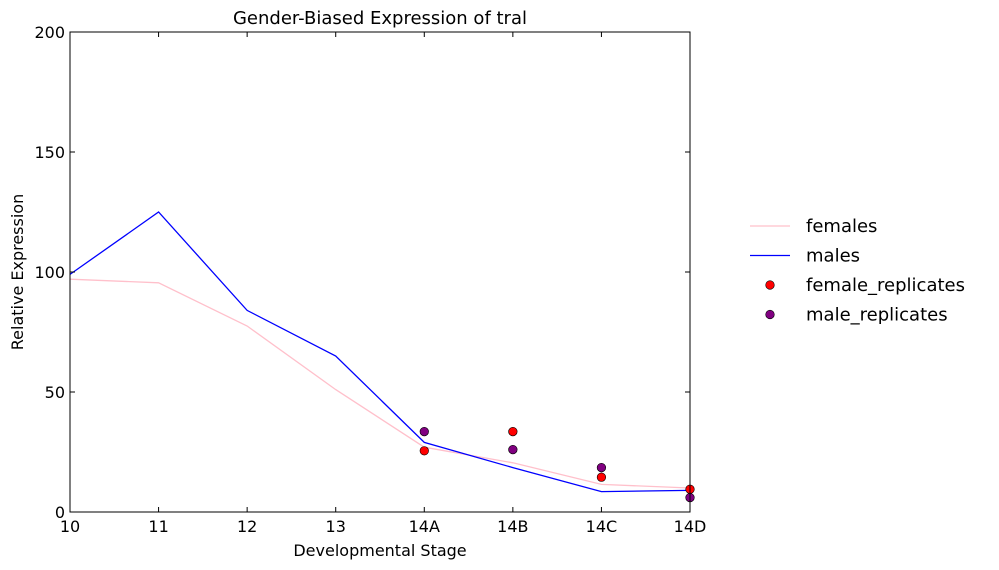 The image size is (999, 570). What do you see at coordinates (885, 285) in the screenshot?
I see `legend-label-female-replicates: female_replicates` at bounding box center [885, 285].